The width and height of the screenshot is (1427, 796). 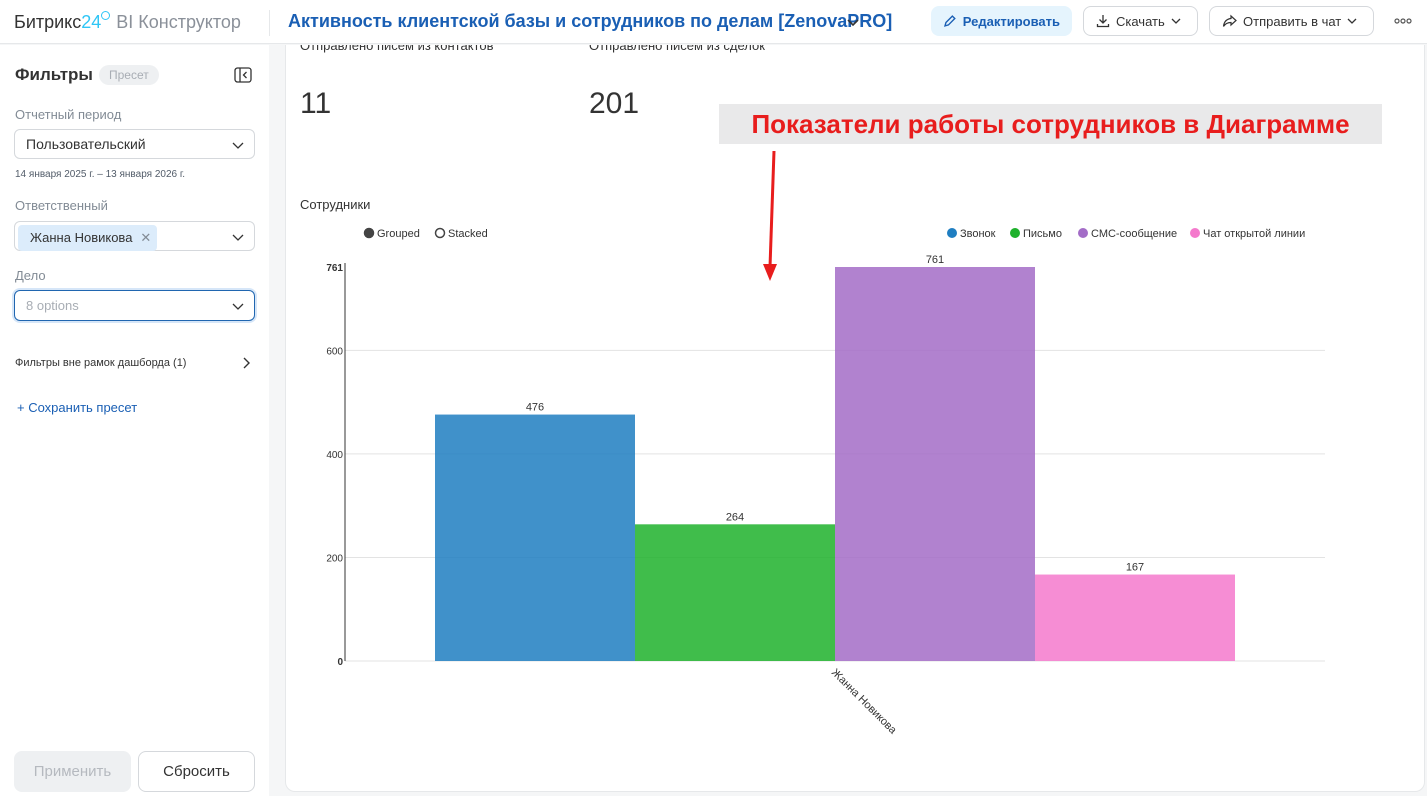 What do you see at coordinates (334, 351) in the screenshot?
I see `y-tick-label: 600` at bounding box center [334, 351].